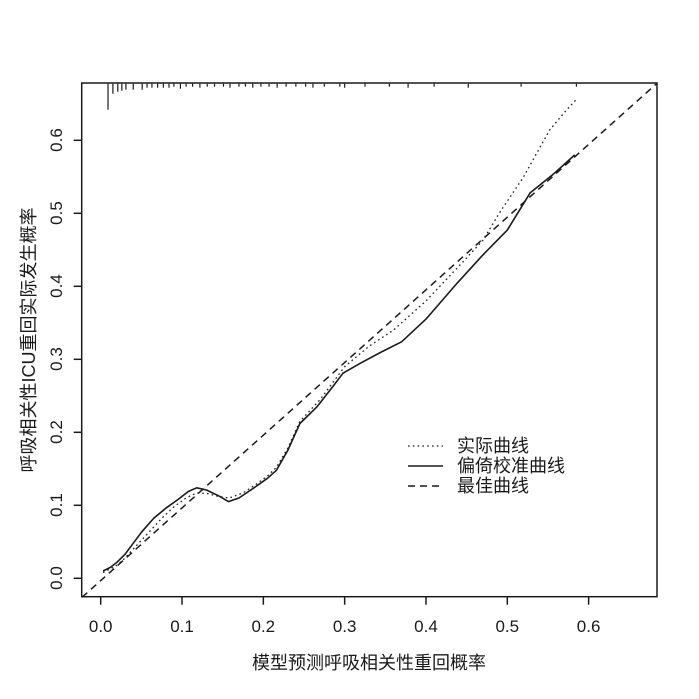 The height and width of the screenshot is (699, 699). Describe the element at coordinates (100, 626) in the screenshot. I see `x-tick-label: 0.0` at that location.